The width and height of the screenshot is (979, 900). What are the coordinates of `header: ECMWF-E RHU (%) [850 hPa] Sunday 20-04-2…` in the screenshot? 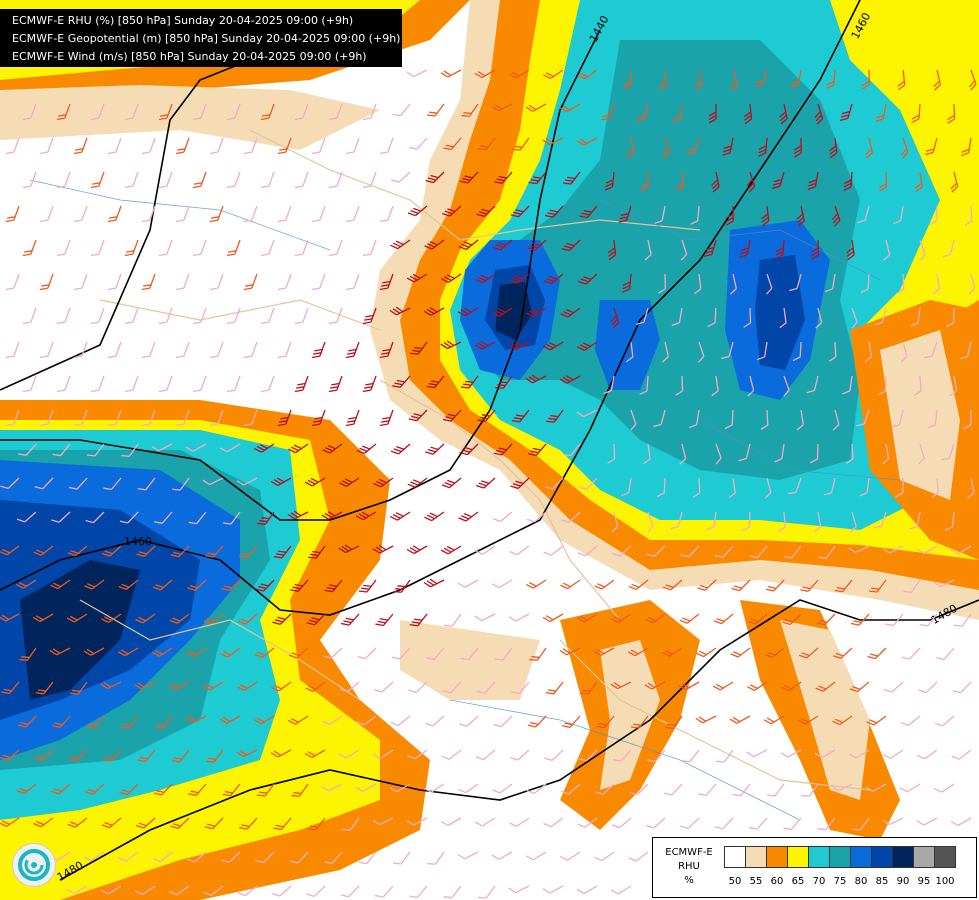 It's located at (201, 38).